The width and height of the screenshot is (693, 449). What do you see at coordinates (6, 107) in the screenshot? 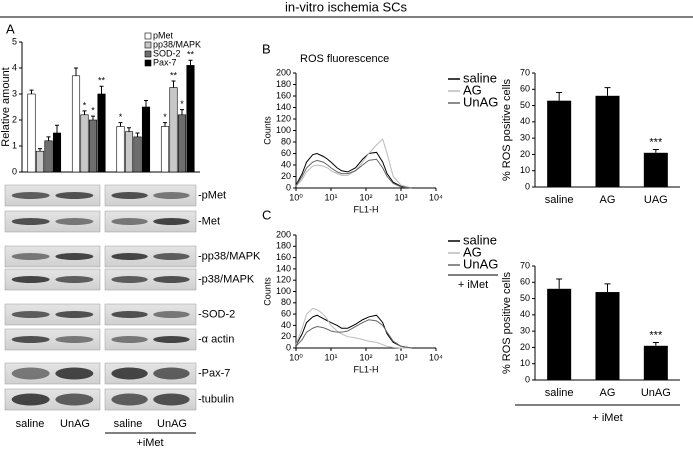
I see `y-axis-label: Relative amount` at bounding box center [6, 107].